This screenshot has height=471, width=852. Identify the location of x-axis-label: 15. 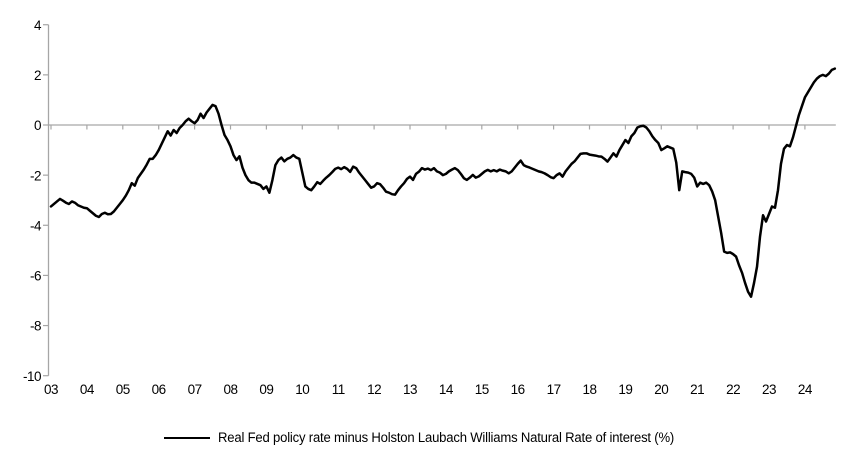
(482, 389).